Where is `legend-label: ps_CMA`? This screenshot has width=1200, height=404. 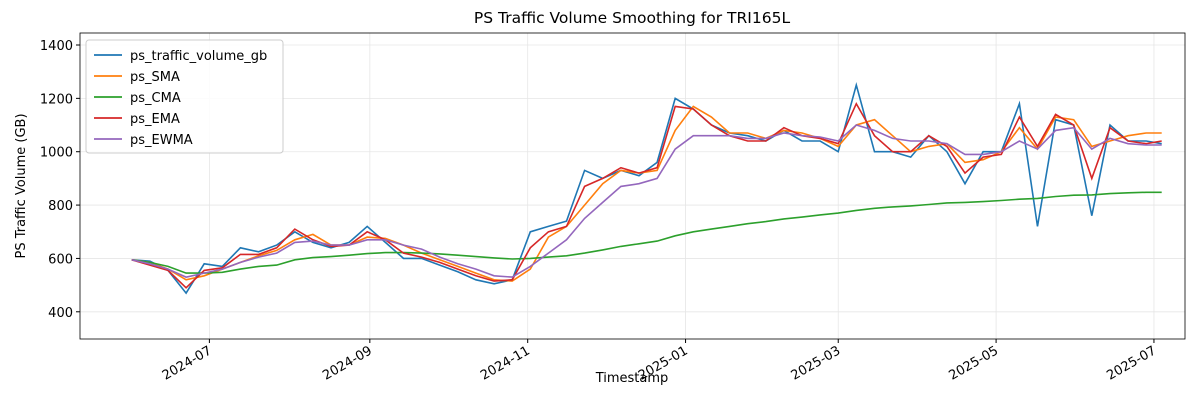 legend-label: ps_CMA is located at coordinates (155, 98).